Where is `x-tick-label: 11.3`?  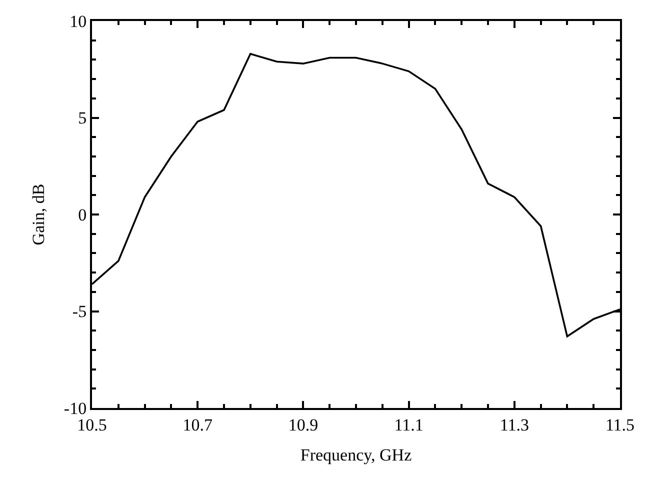 x-tick-label: 11.3 is located at coordinates (514, 424).